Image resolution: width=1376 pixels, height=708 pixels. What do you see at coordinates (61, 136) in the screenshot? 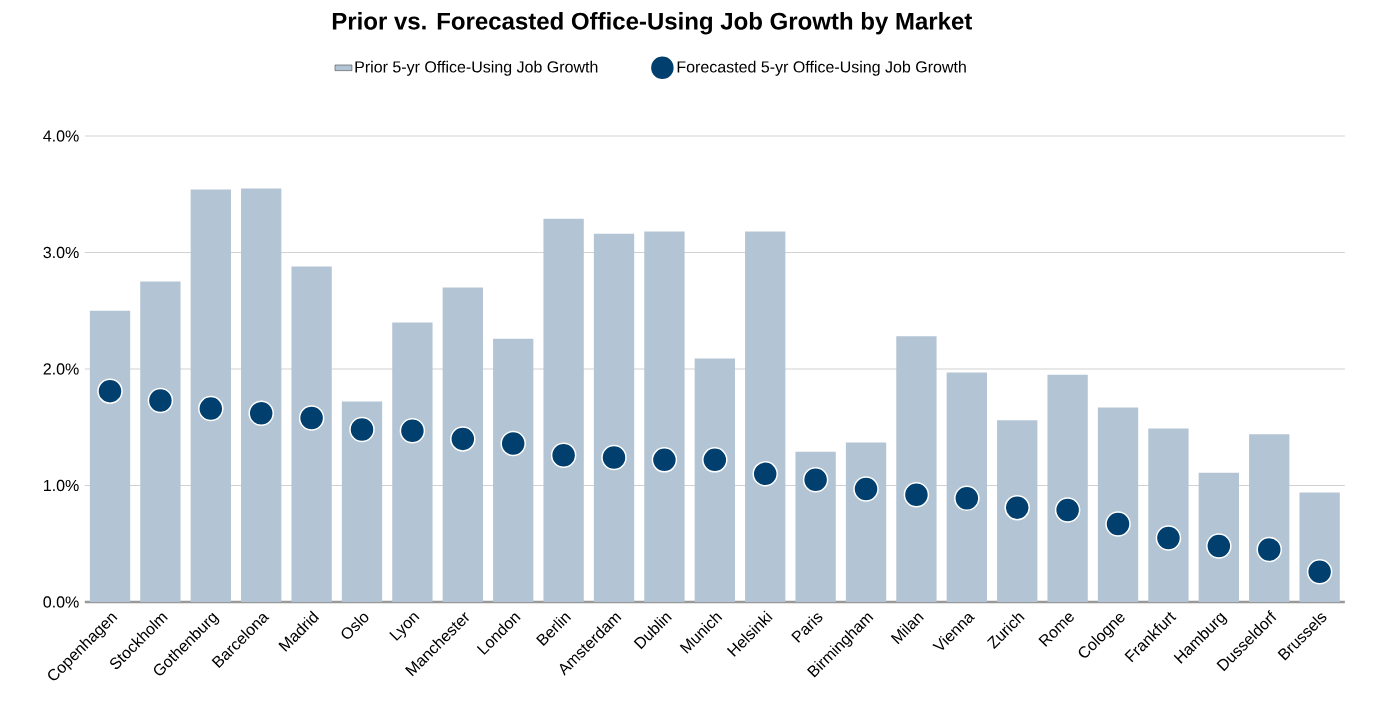
I see `y-tick-label: 4.0%` at bounding box center [61, 136].